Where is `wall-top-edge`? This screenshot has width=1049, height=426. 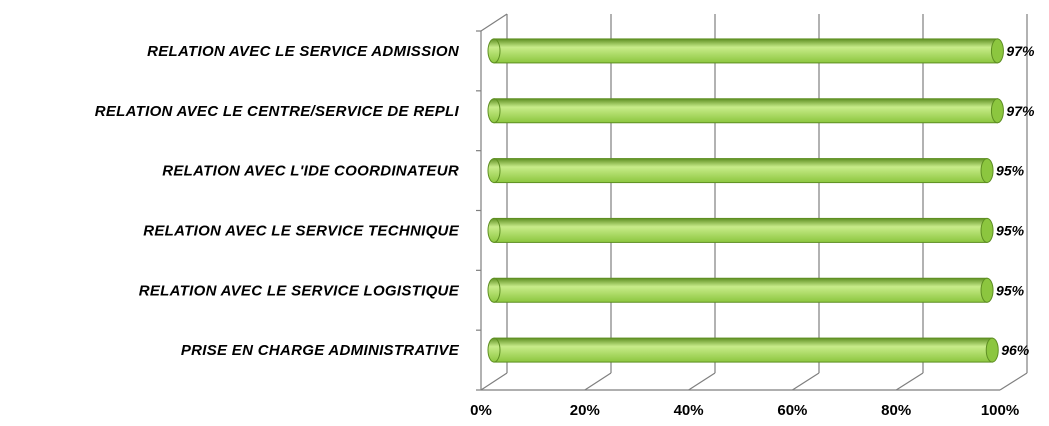 wall-top-edge is located at coordinates (494, 22).